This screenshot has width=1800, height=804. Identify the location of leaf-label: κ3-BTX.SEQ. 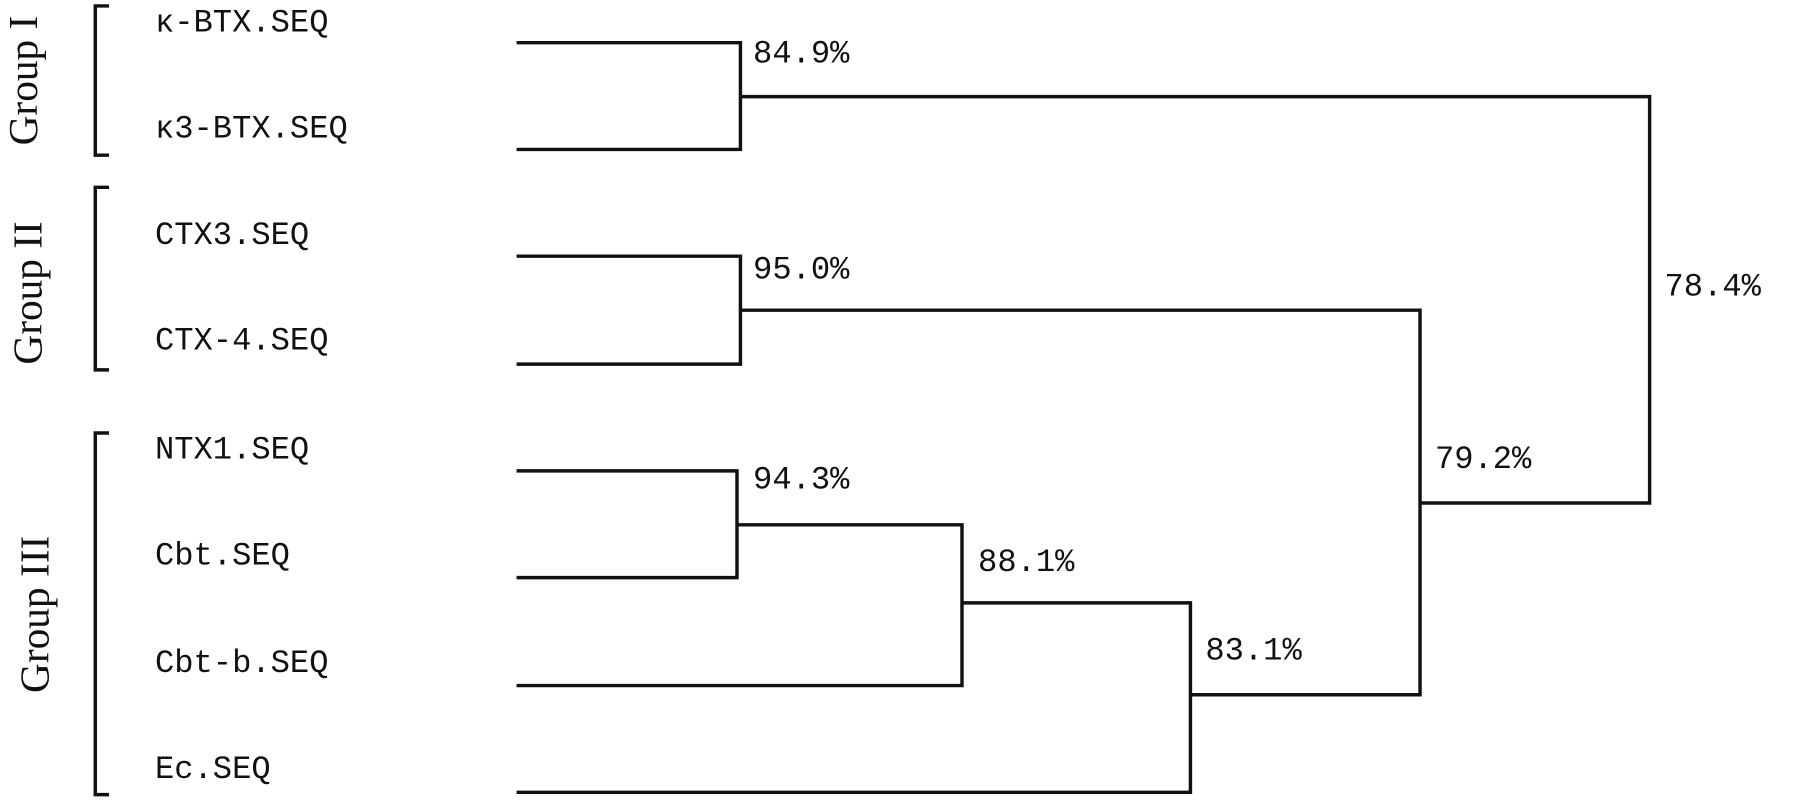
(251, 128).